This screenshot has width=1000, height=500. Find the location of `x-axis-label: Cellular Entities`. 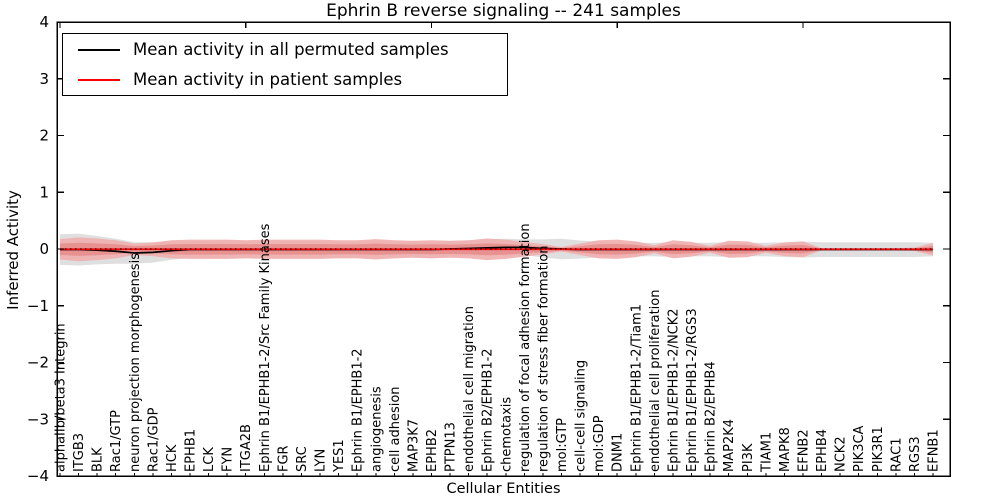

x-axis-label: Cellular Entities is located at coordinates (503, 489).